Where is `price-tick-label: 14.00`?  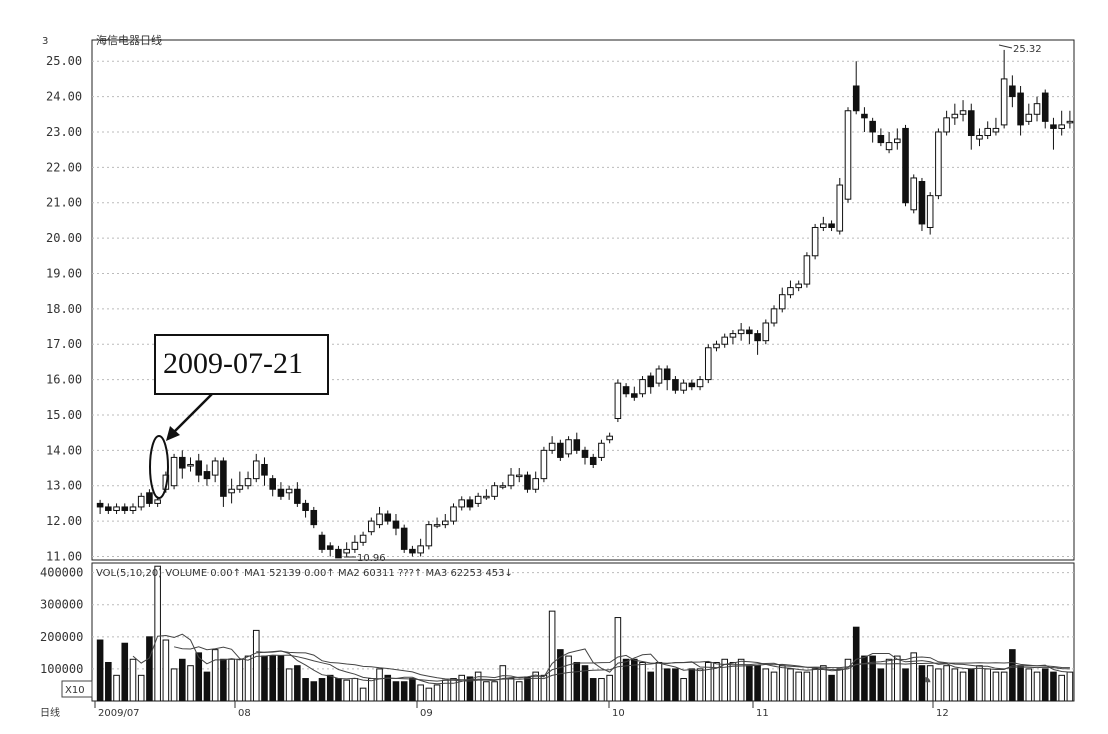 price-tick-label: 14.00 is located at coordinates (64, 450).